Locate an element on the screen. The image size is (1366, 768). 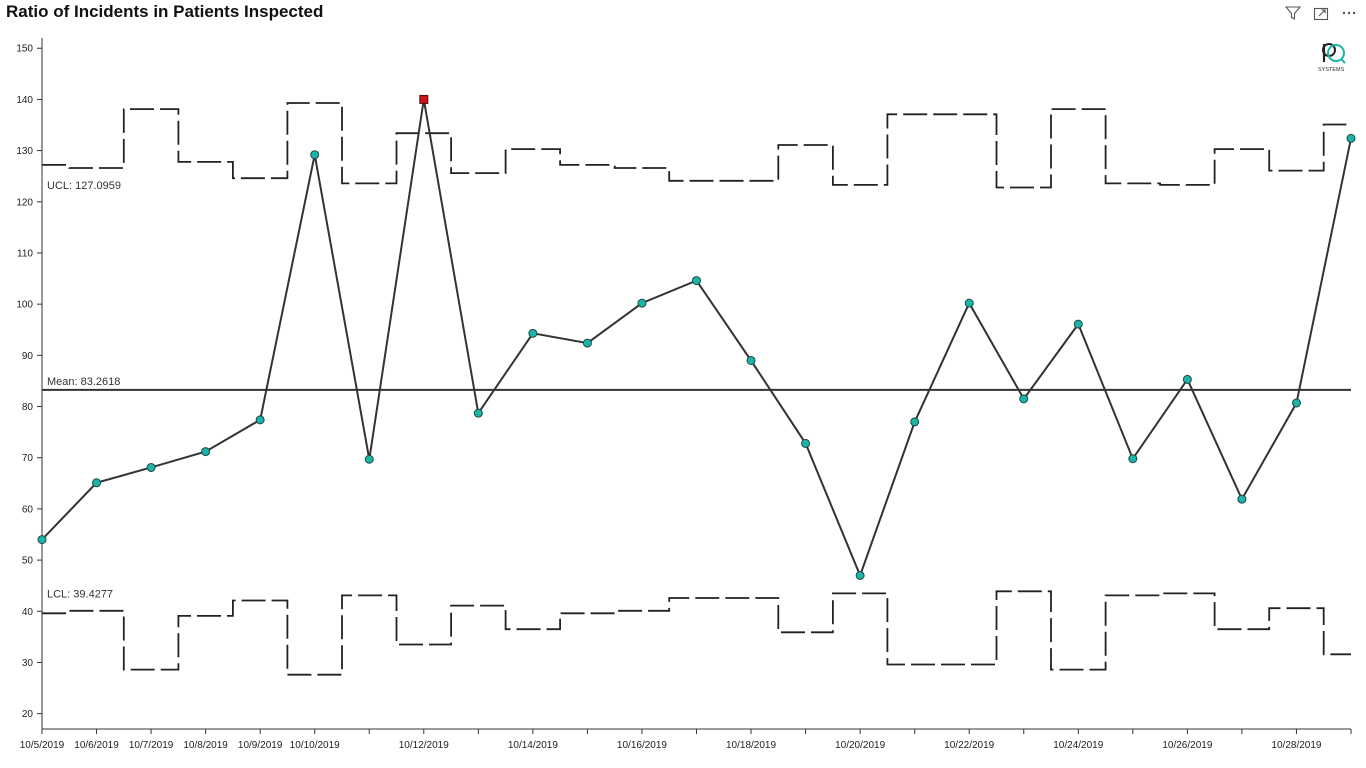
y-tick-label: 130 is located at coordinates (24, 151).